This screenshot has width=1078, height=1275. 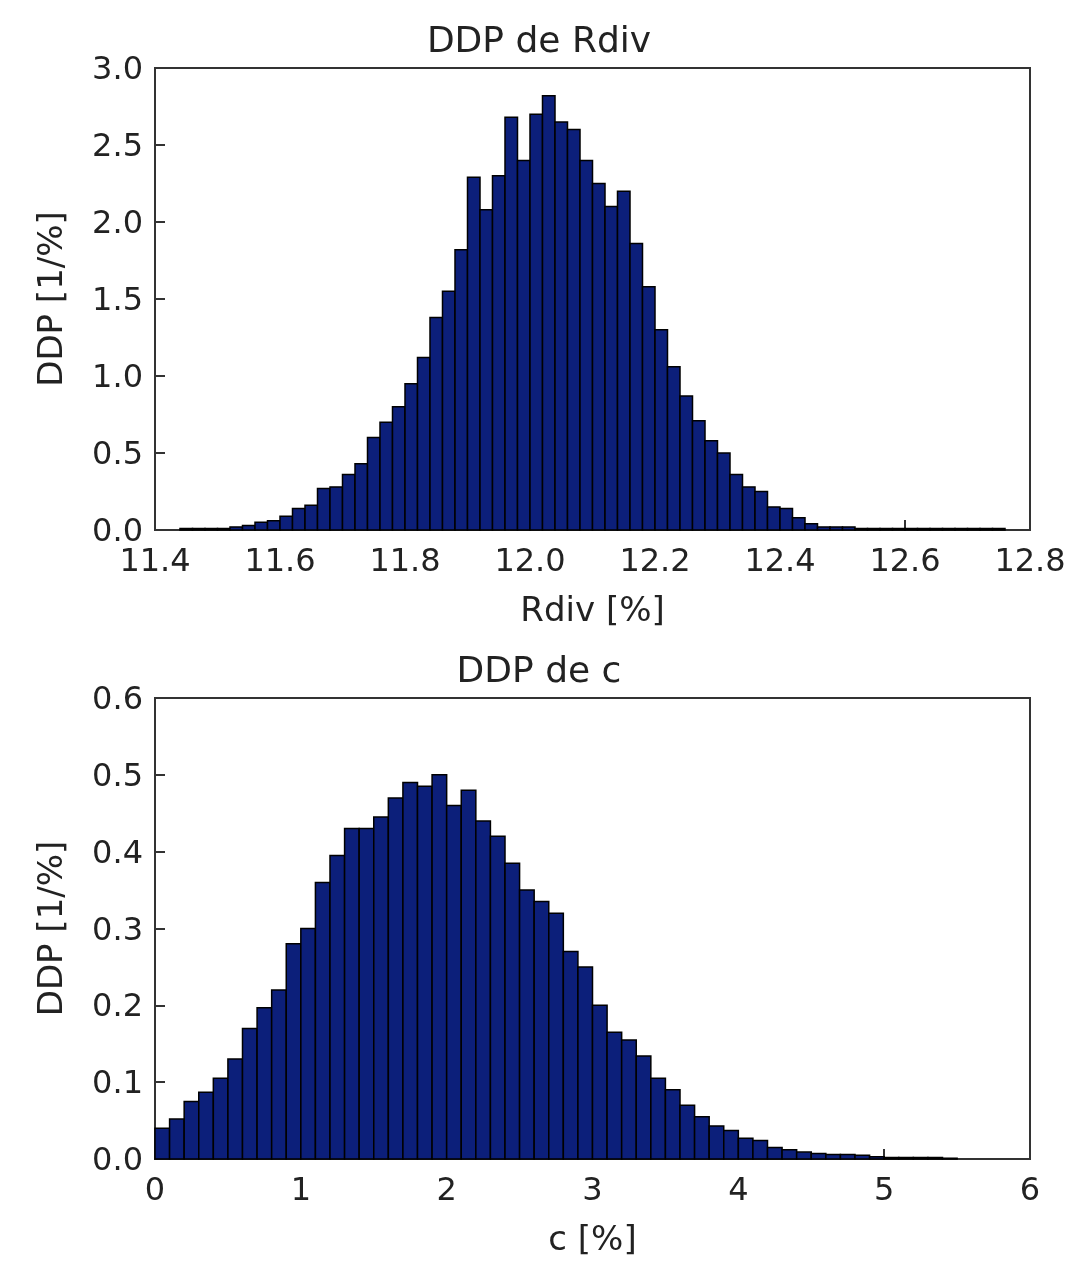 What do you see at coordinates (117, 376) in the screenshot?
I see `y-tick-label: 1.0` at bounding box center [117, 376].